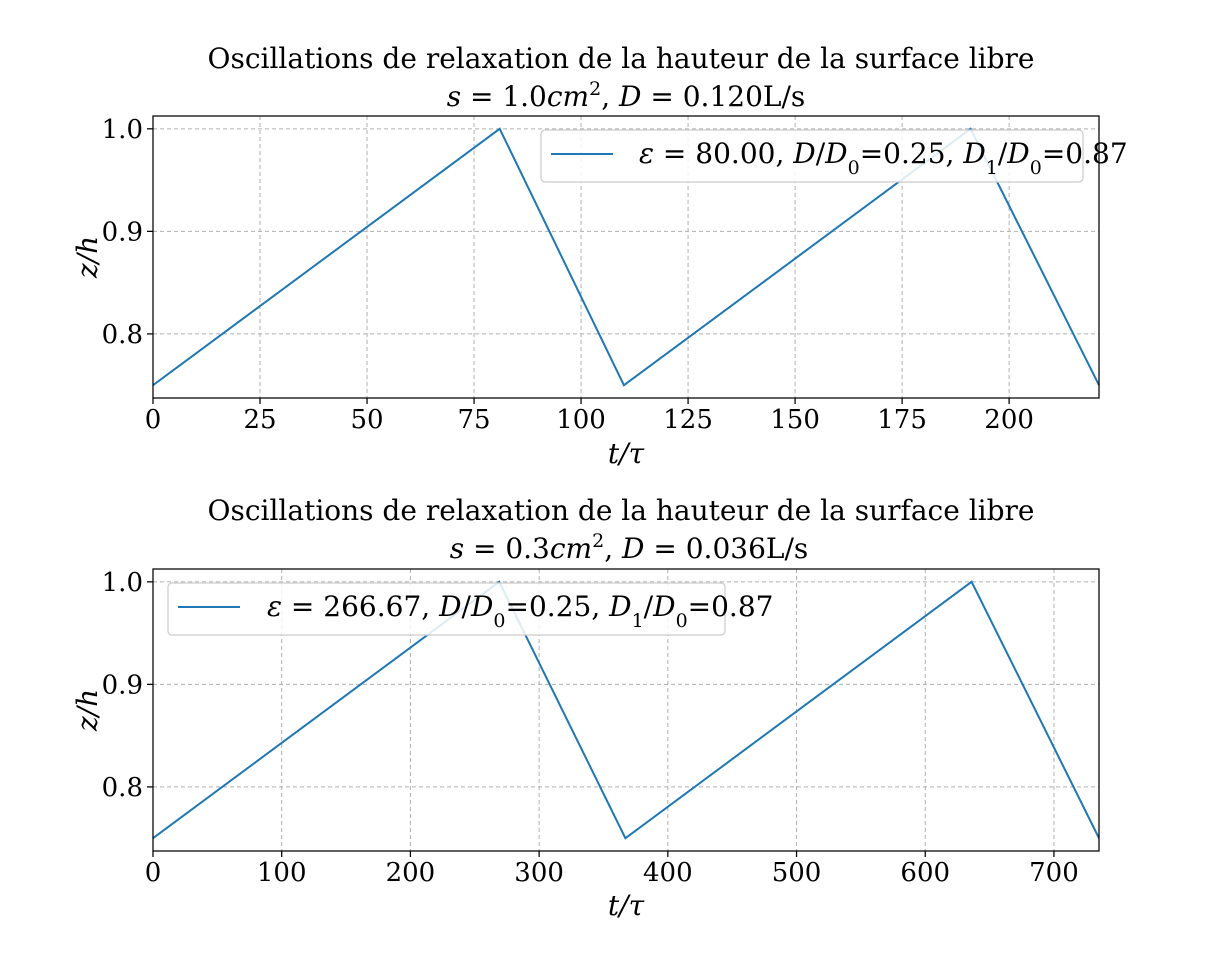  Describe the element at coordinates (925, 873) in the screenshot. I see `x-tick-label: 600` at that location.